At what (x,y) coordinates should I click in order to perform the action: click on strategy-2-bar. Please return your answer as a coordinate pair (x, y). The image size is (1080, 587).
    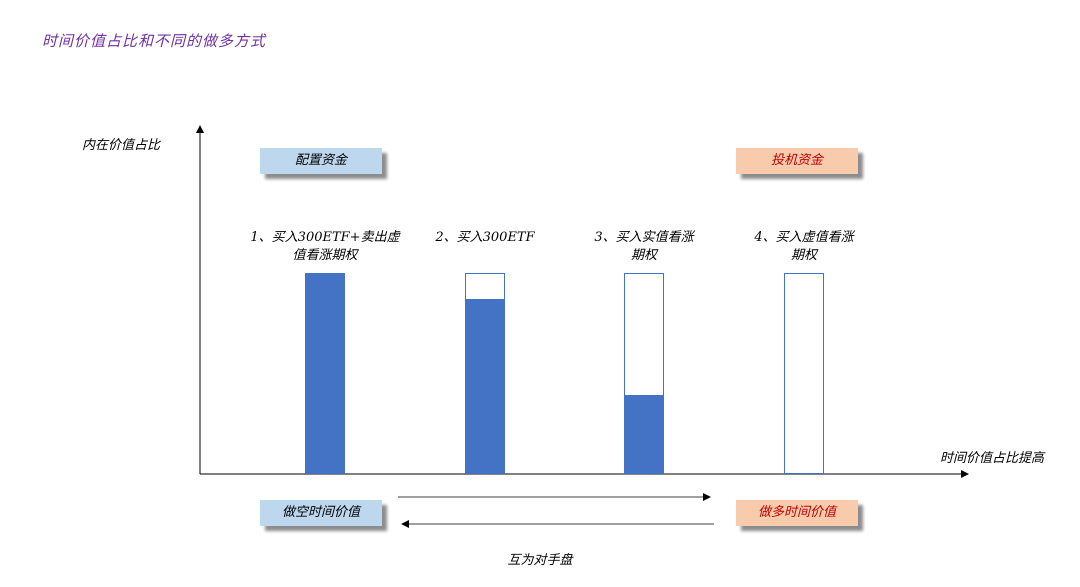
    Looking at the image, I should click on (485, 373).